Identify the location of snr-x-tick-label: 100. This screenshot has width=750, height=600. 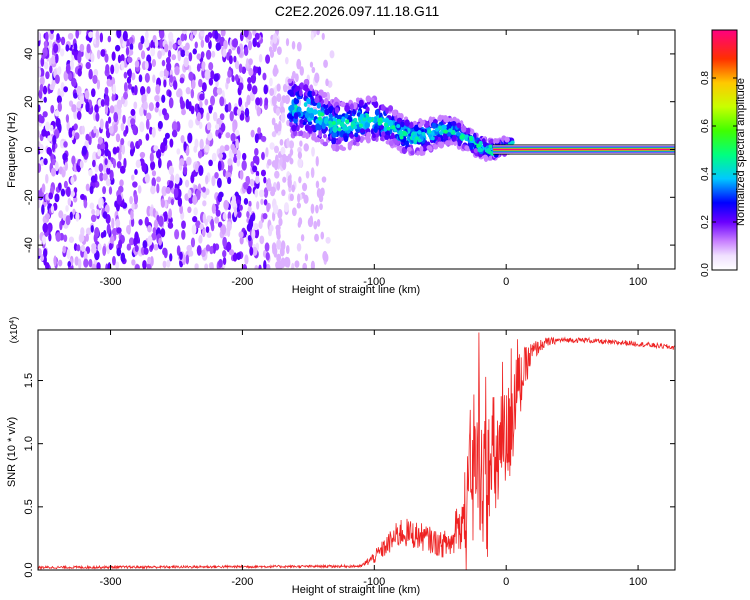
(638, 582).